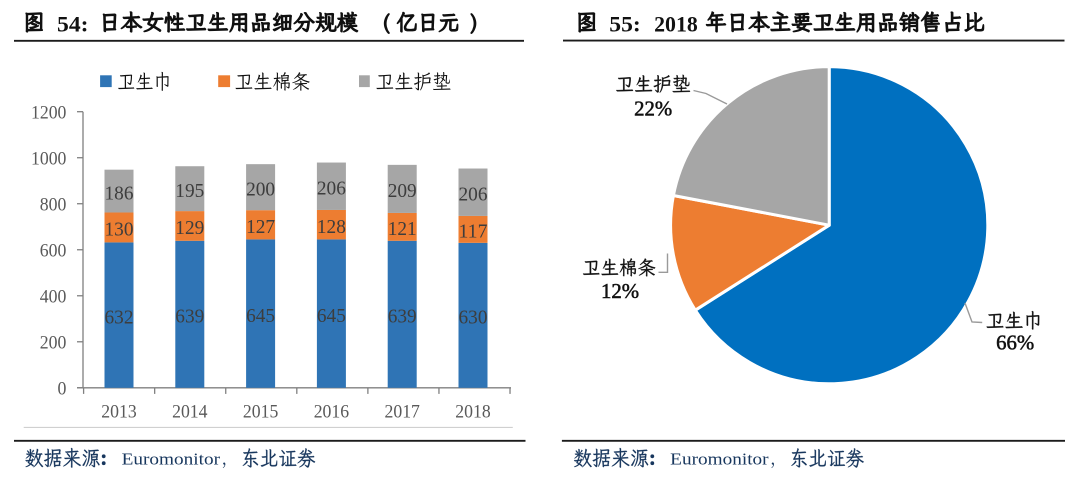 The height and width of the screenshot is (485, 1080). I want to click on svg-text: 186, so click(119, 193).